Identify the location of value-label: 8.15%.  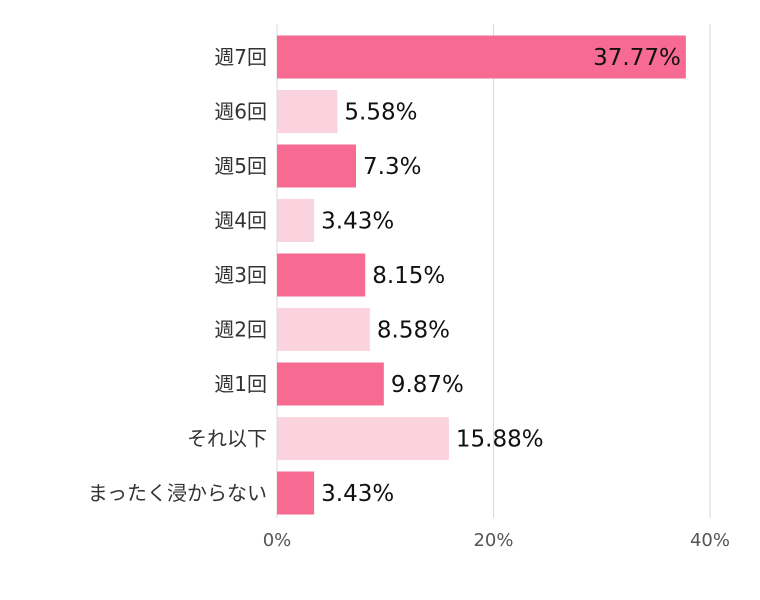
(408, 276).